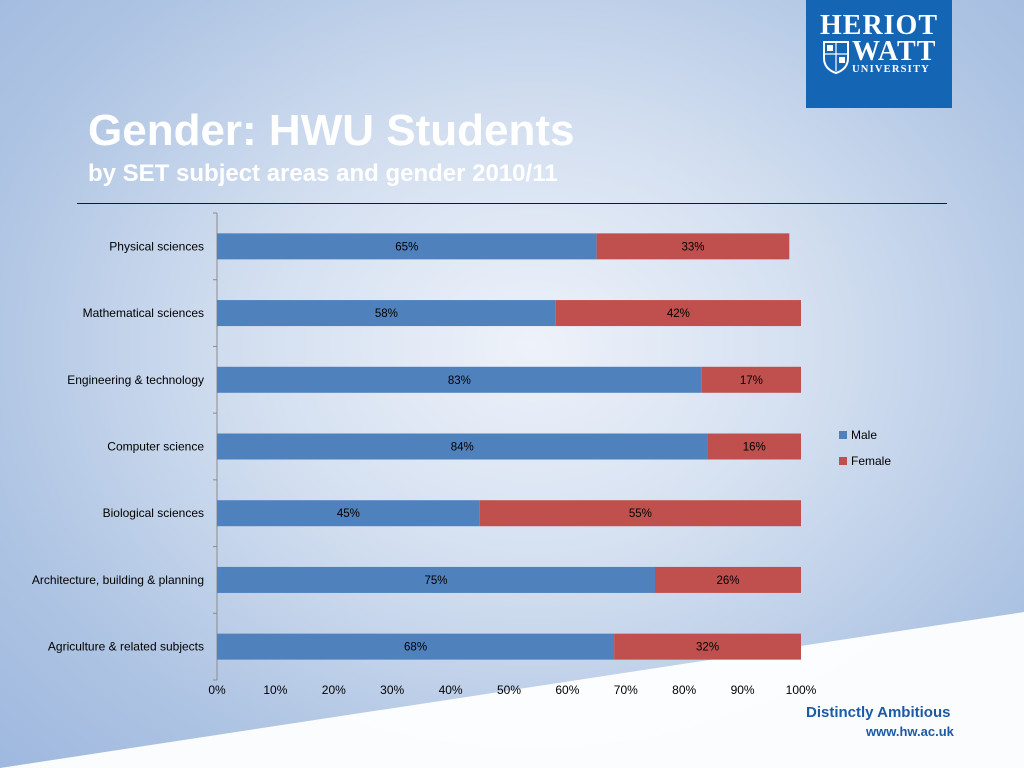  I want to click on x-tick-label: 90%, so click(743, 690).